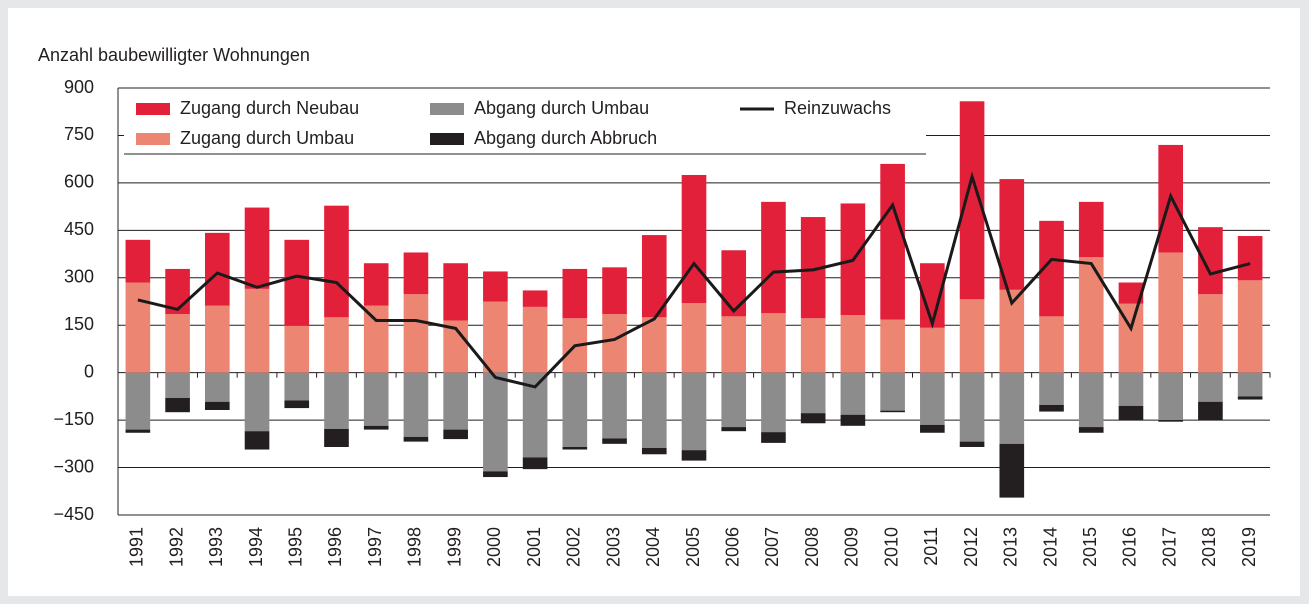 Image resolution: width=1309 pixels, height=604 pixels. Describe the element at coordinates (565, 138) in the screenshot. I see `legend-label: Abgang durch Abbruch` at that location.